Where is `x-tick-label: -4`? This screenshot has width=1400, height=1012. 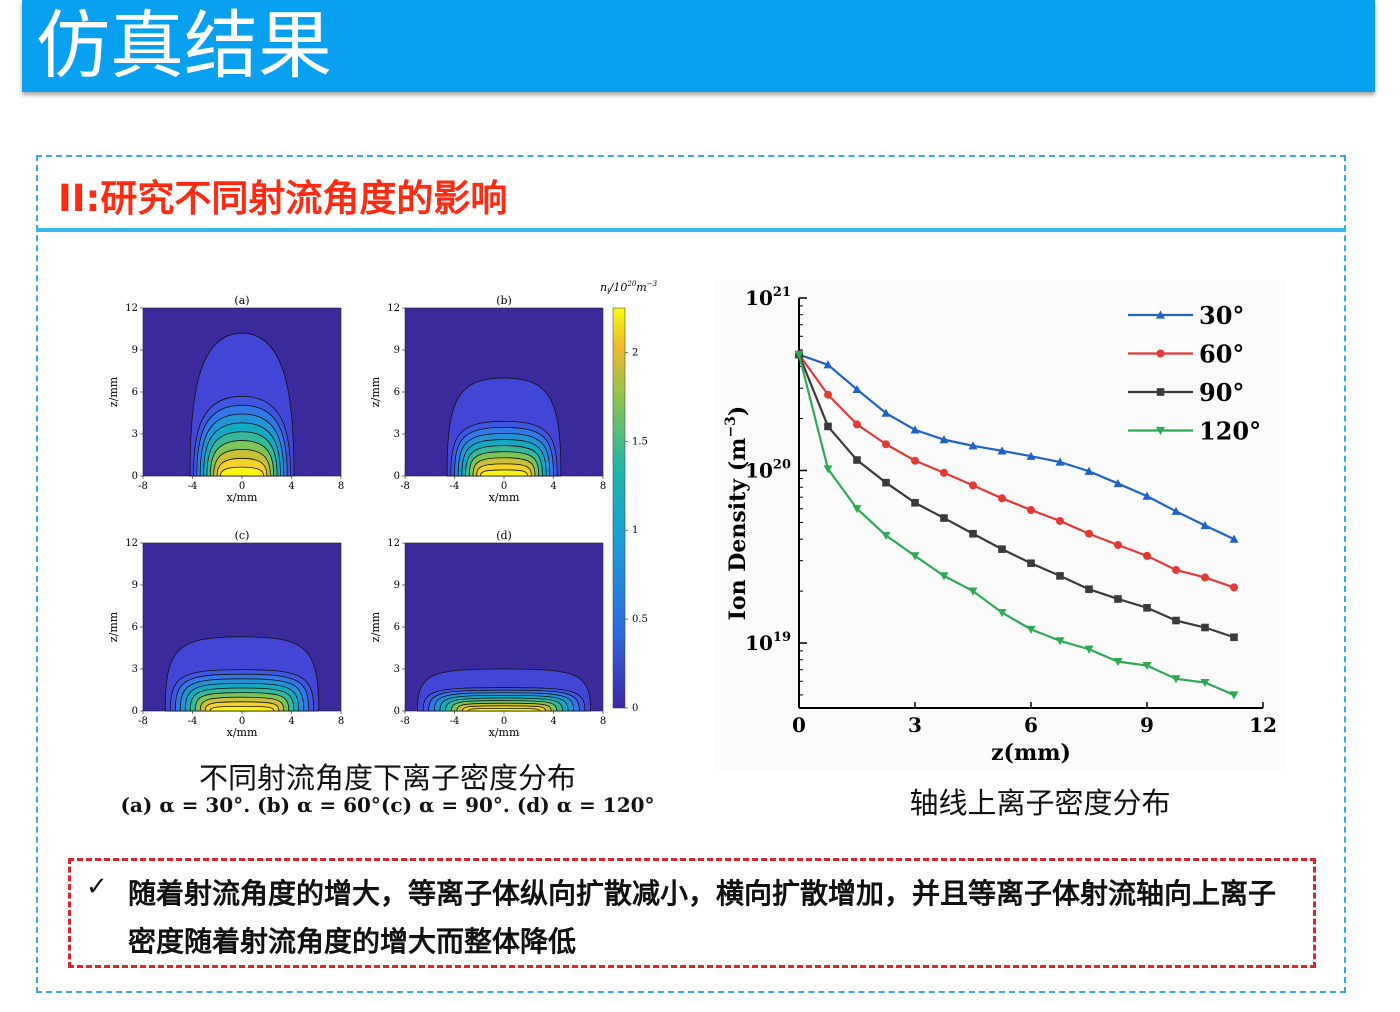
x-tick-label: -4 is located at coordinates (455, 486).